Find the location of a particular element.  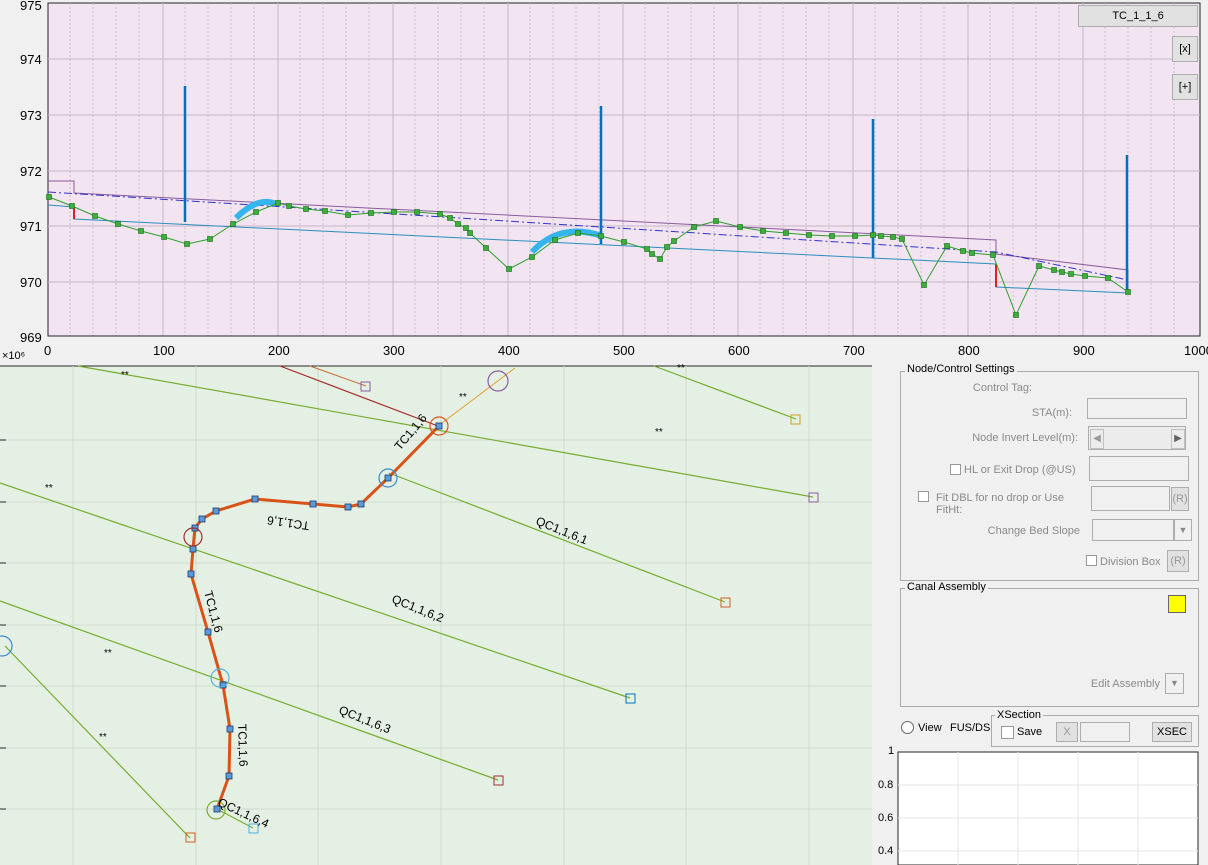

close-plot-button: [x] is located at coordinates (1185, 49).